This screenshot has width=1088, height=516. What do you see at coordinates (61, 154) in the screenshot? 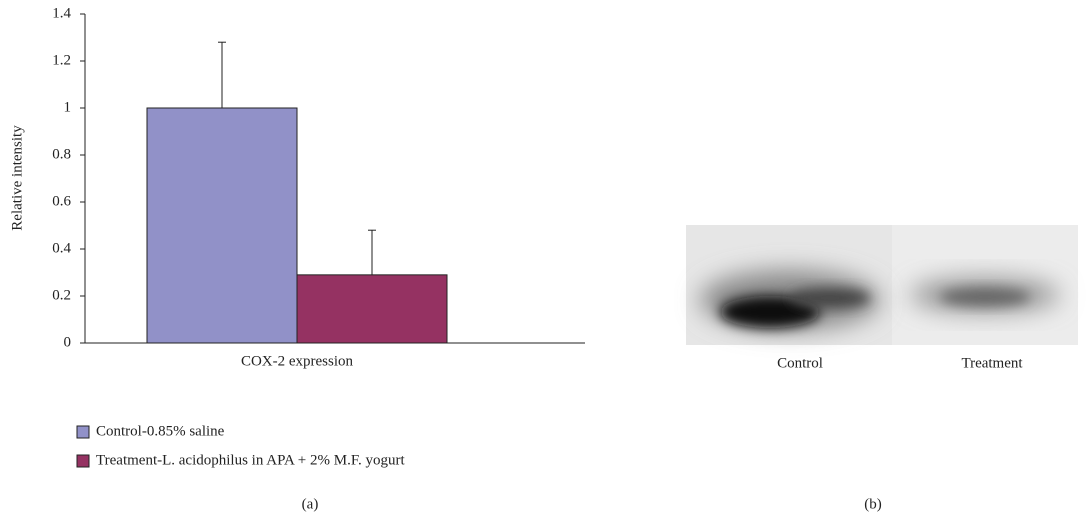
I see `y-tick-label: 0.8` at bounding box center [61, 154].